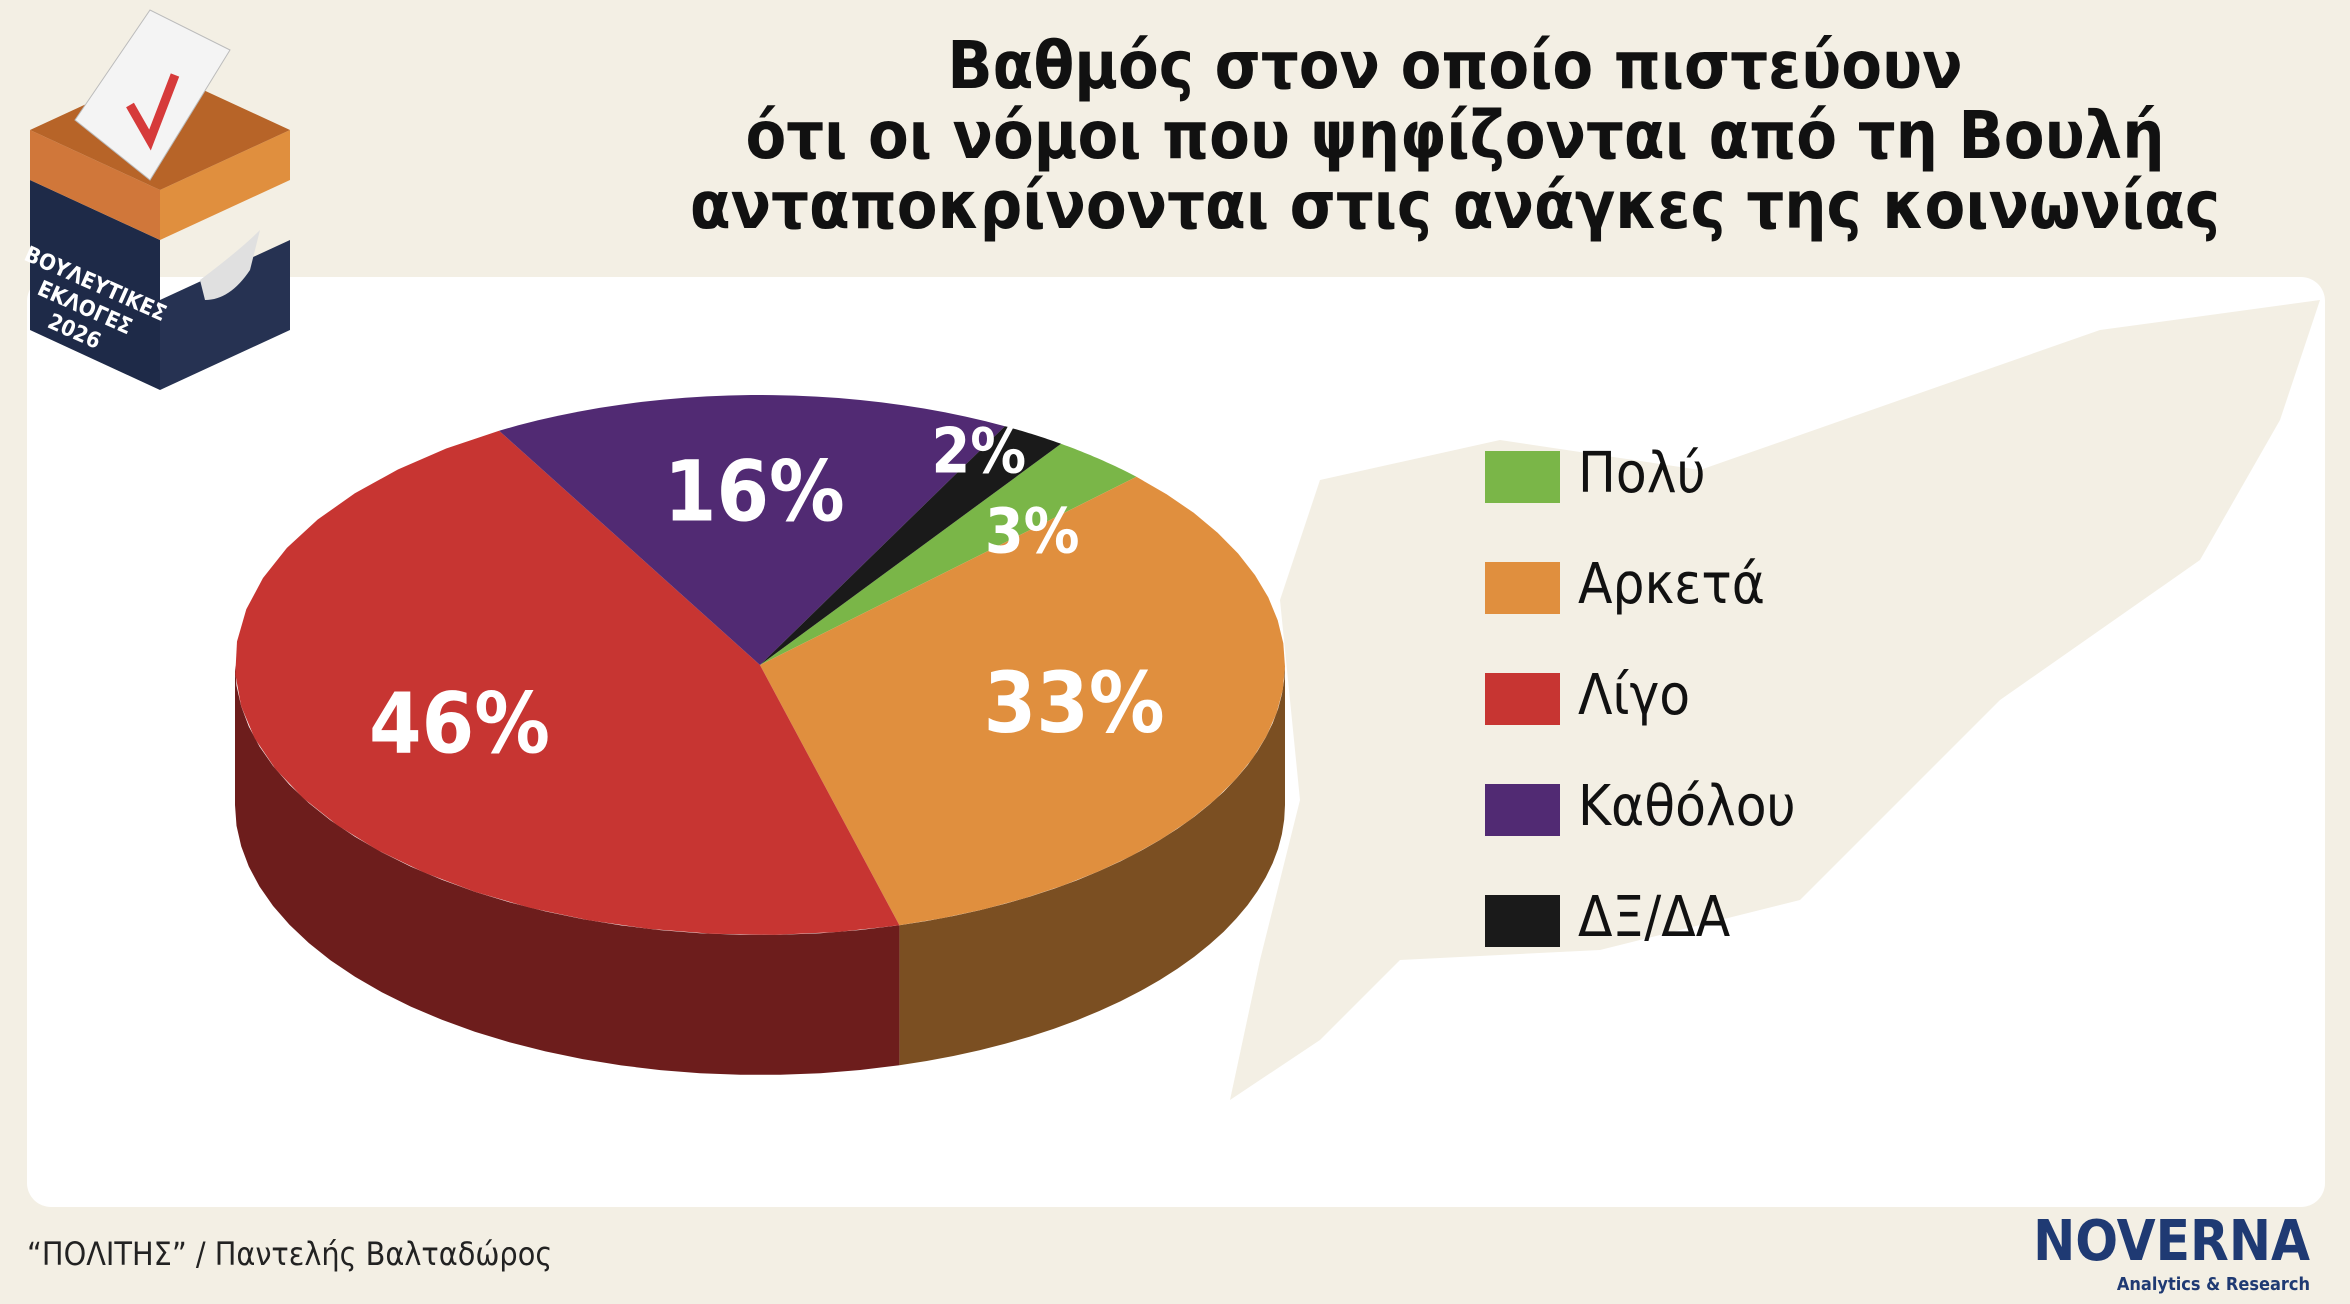  Describe the element at coordinates (978, 451) in the screenshot. I see `data-label: 2%` at that location.